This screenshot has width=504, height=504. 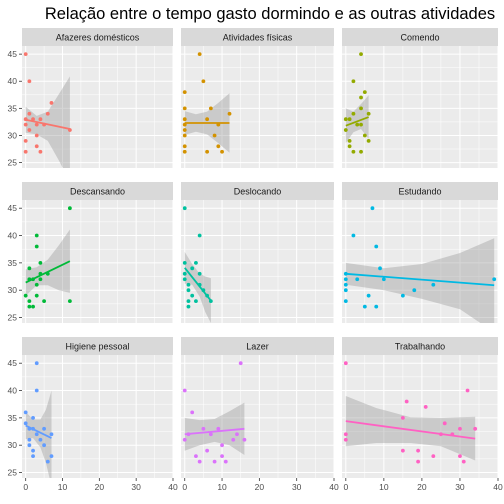 I want to click on facet-panel: Lazer0 10 20 30 40, so click(x=260, y=414).